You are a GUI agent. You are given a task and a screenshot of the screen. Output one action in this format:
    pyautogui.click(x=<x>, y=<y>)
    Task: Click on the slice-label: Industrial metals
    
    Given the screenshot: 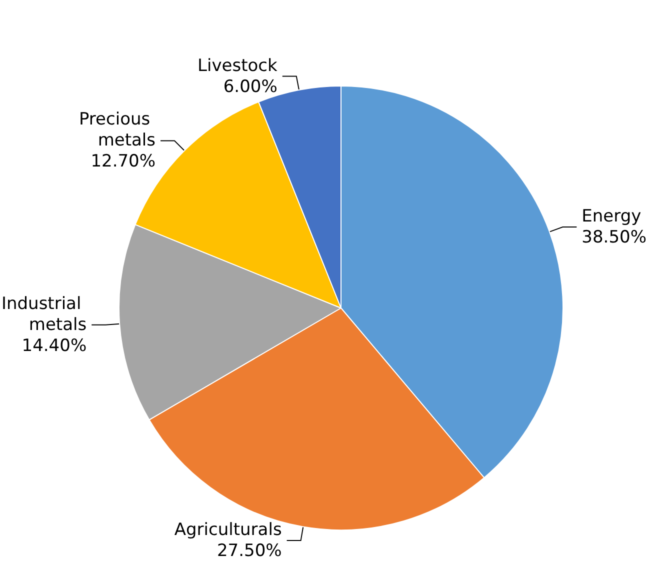 What is the action you would take?
    pyautogui.click(x=44, y=314)
    